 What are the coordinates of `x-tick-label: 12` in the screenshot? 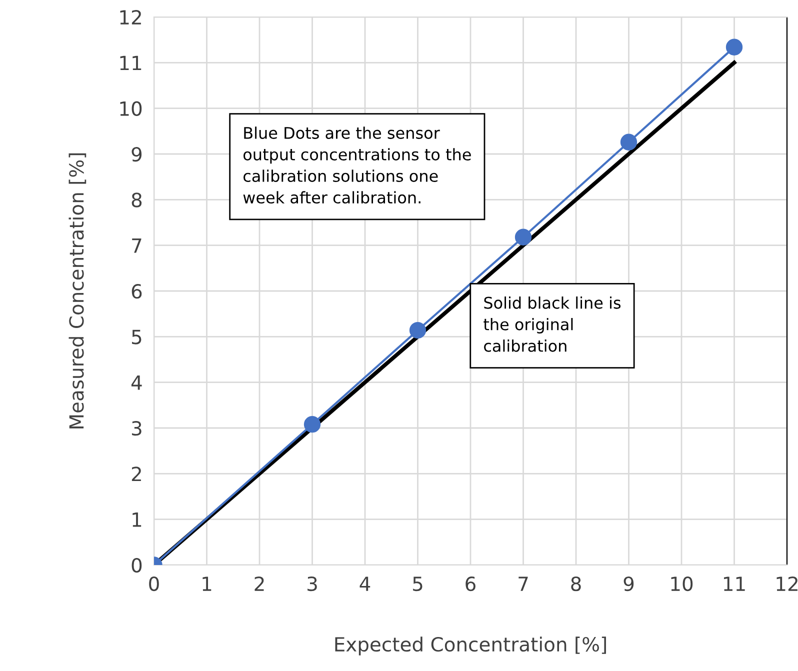 It's located at (787, 583).